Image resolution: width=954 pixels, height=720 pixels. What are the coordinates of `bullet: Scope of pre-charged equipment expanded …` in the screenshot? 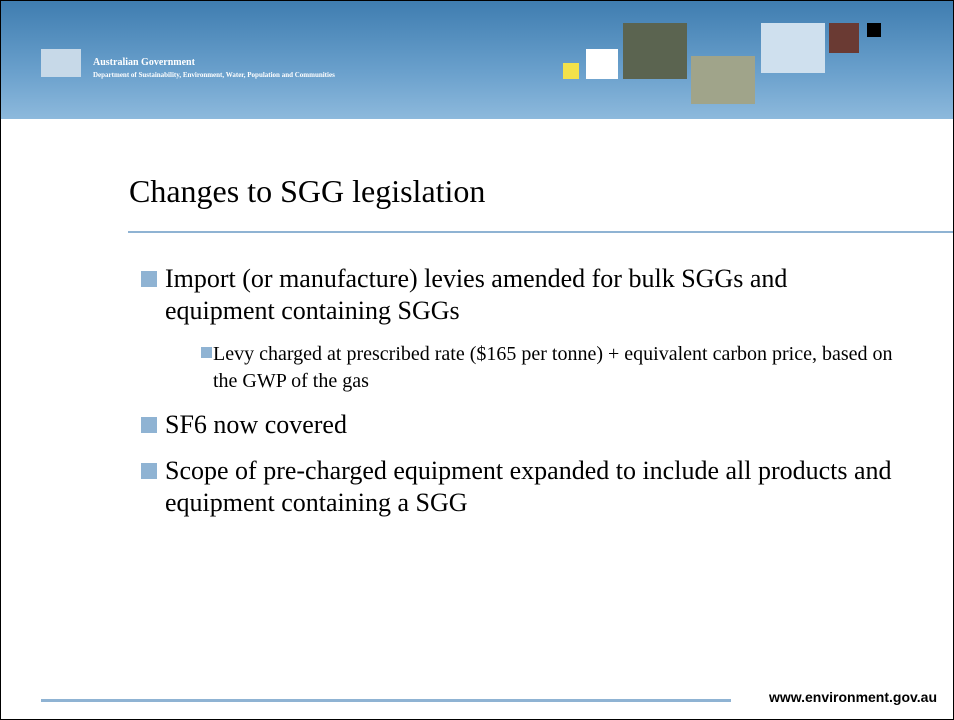 It's located at (521, 487).